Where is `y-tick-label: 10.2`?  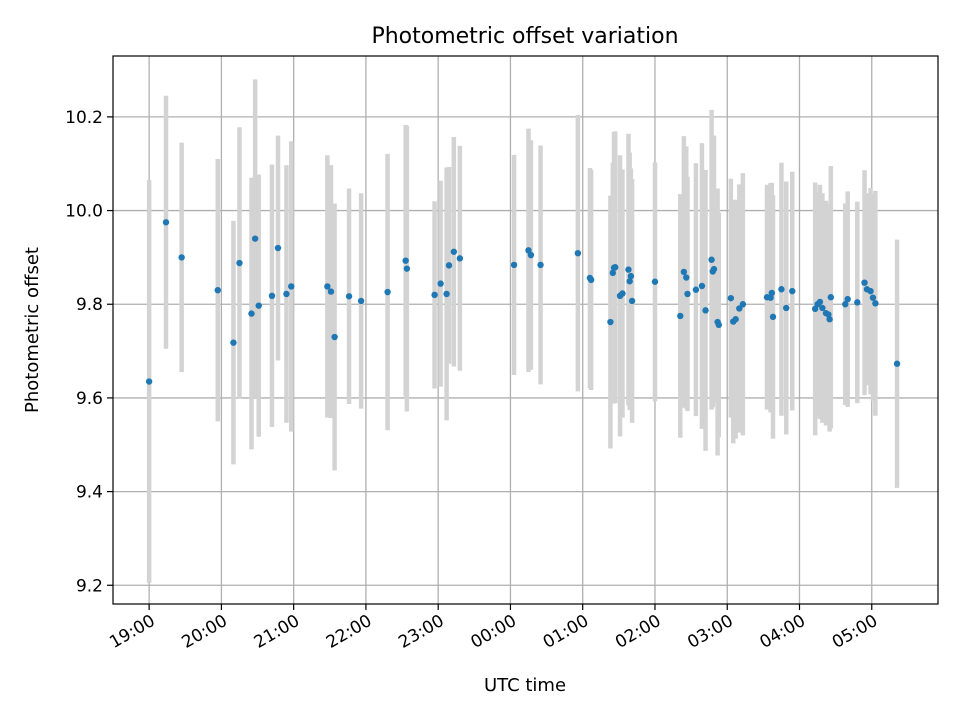 y-tick-label: 10.2 is located at coordinates (84, 118).